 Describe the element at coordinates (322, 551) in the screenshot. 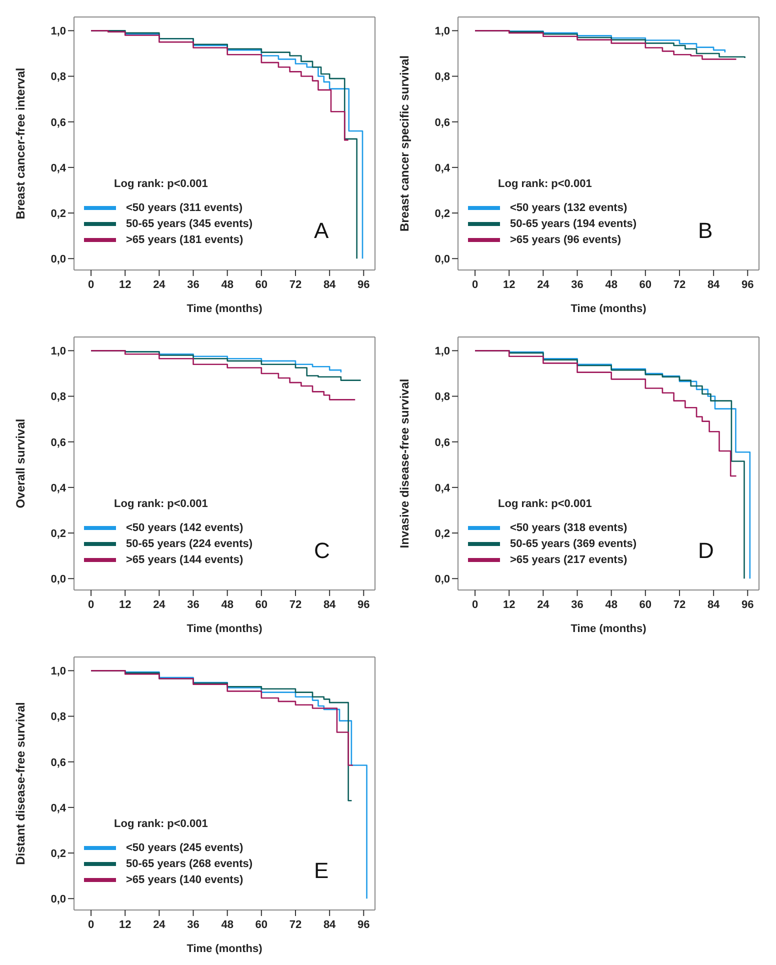

I see `annotation: C` at that location.